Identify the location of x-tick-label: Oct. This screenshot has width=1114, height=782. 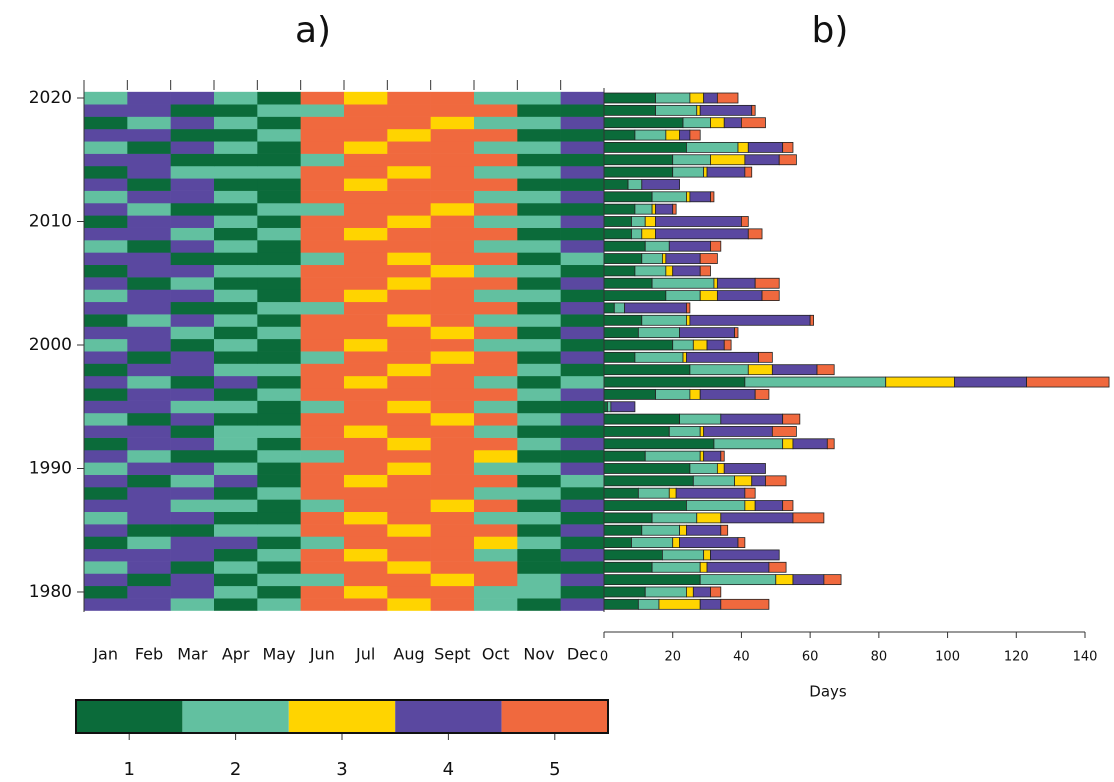
(496, 654).